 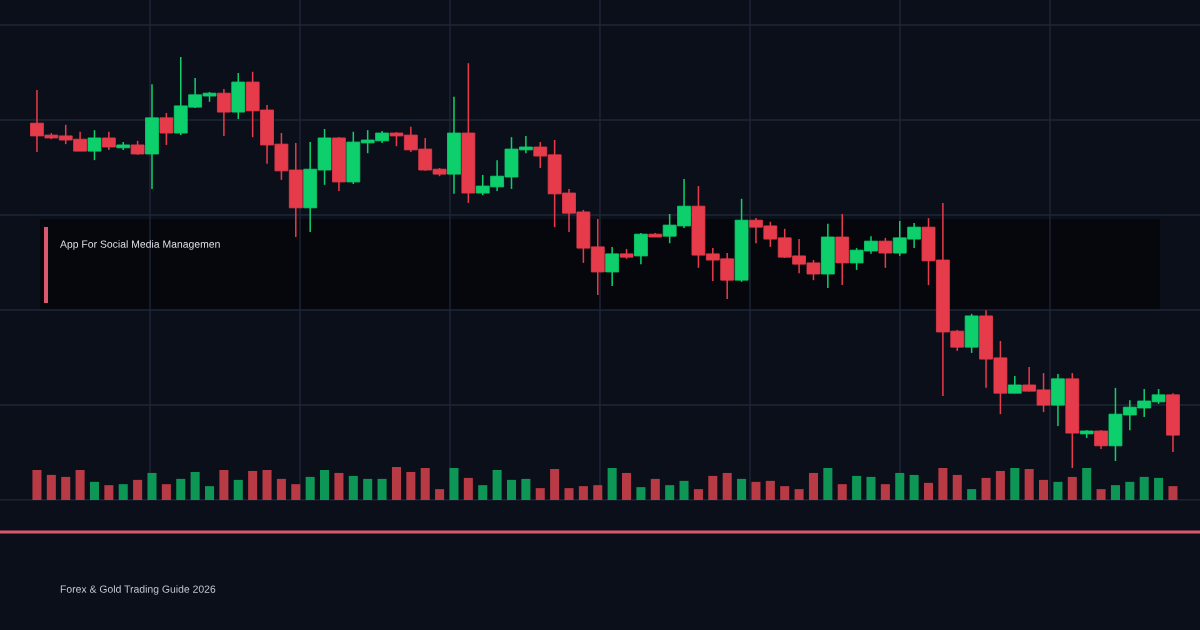 I want to click on text: Forex & Gold Trading Guide 2026, so click(x=138, y=590).